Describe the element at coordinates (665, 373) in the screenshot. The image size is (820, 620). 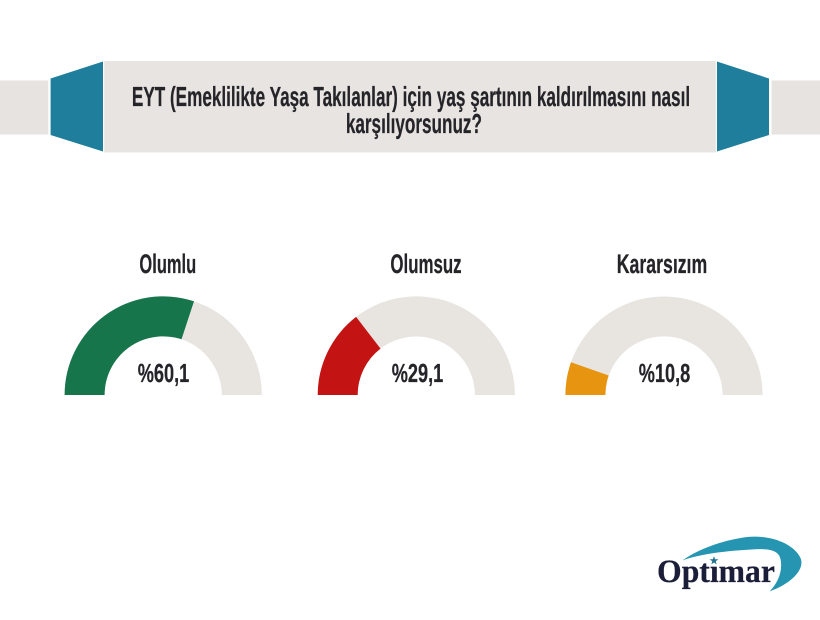
I see `svg-text: %10,8` at that location.